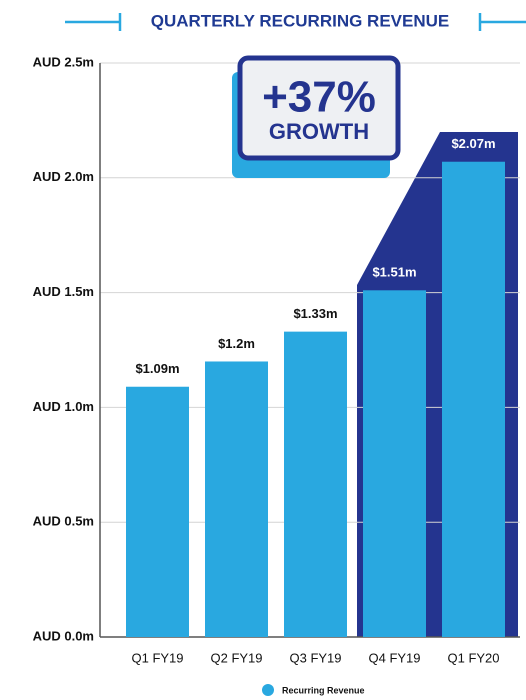  Describe the element at coordinates (300, 20) in the screenshot. I see `chart-title: QUARTERLY RECURRING REVENUE` at that location.